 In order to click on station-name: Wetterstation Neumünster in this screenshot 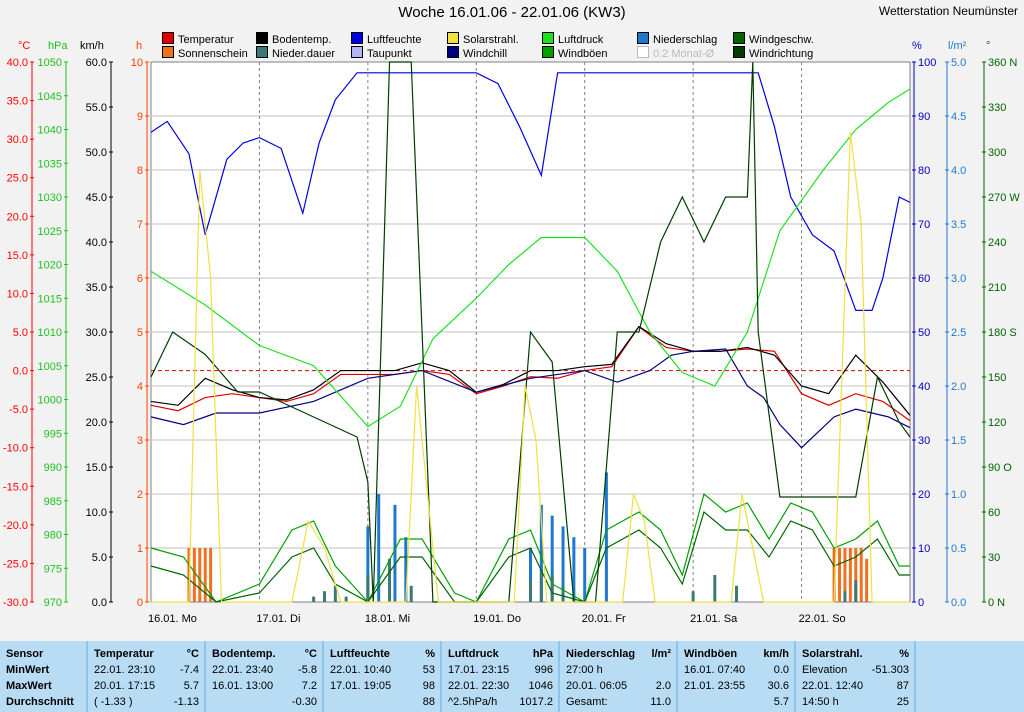, I will do `click(948, 11)`.